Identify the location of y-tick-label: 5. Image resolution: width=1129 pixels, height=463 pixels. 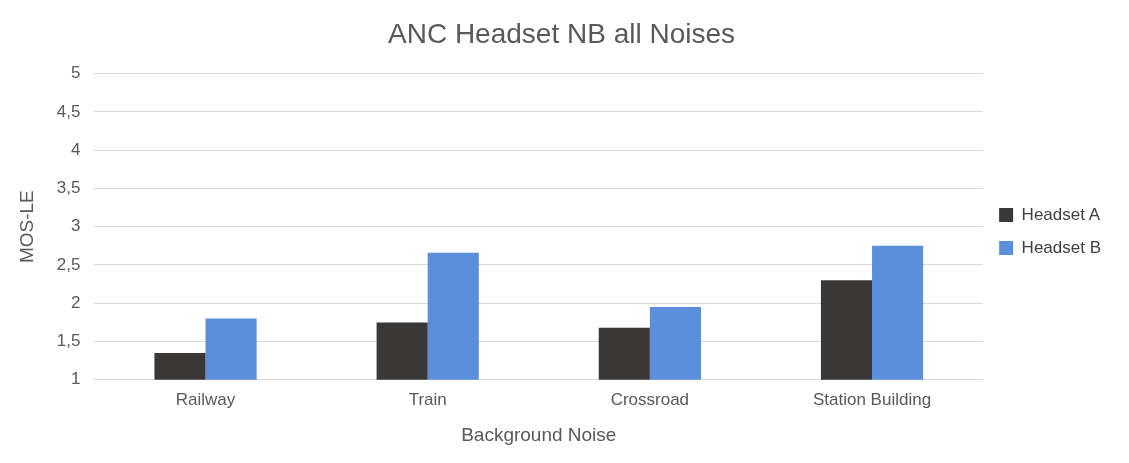
(75, 73).